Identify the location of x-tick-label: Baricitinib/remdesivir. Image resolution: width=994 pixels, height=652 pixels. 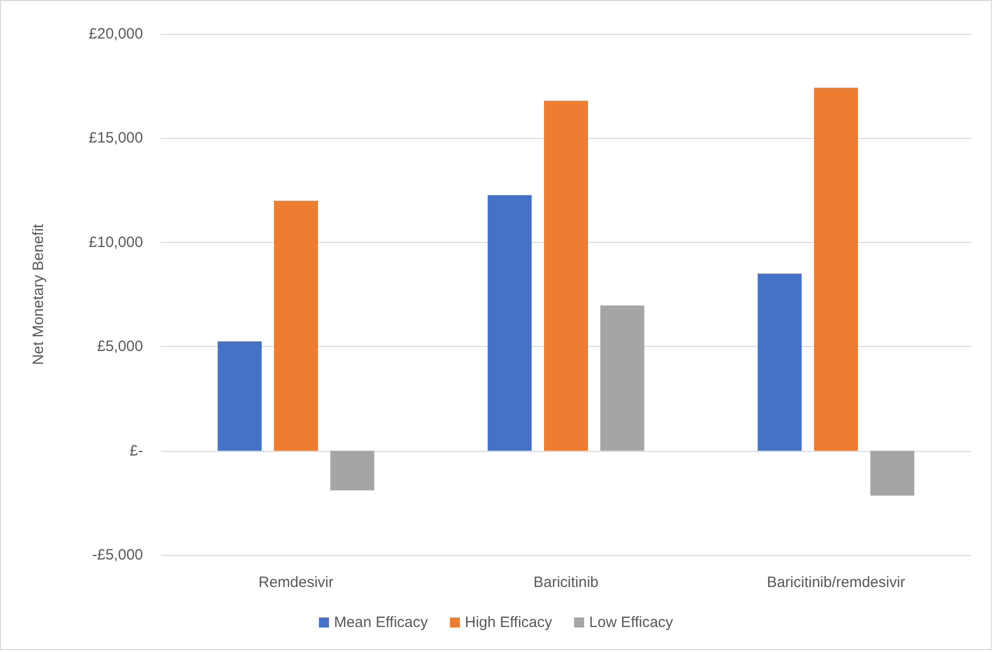
(836, 582).